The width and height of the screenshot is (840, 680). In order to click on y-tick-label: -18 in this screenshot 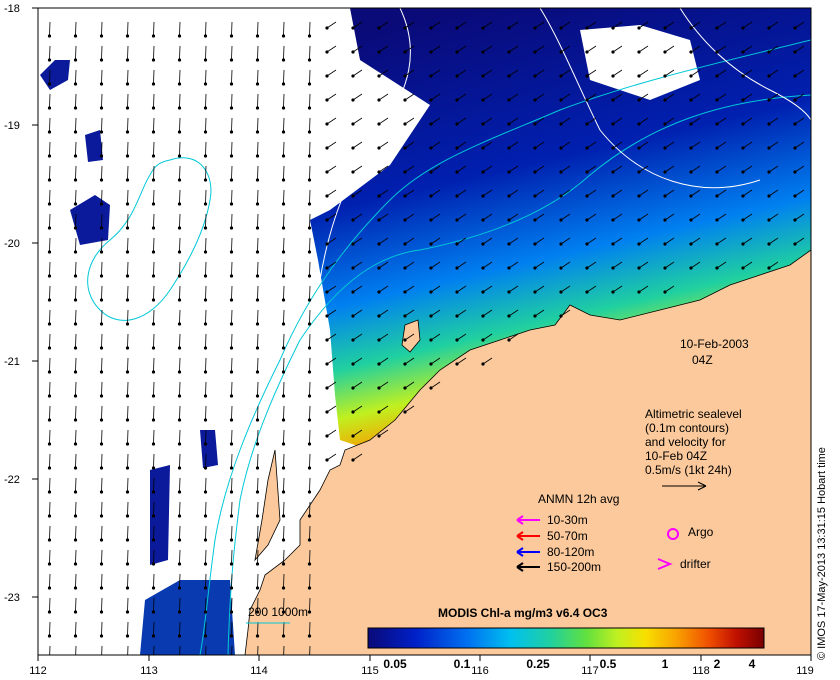, I will do `click(12, 9)`.